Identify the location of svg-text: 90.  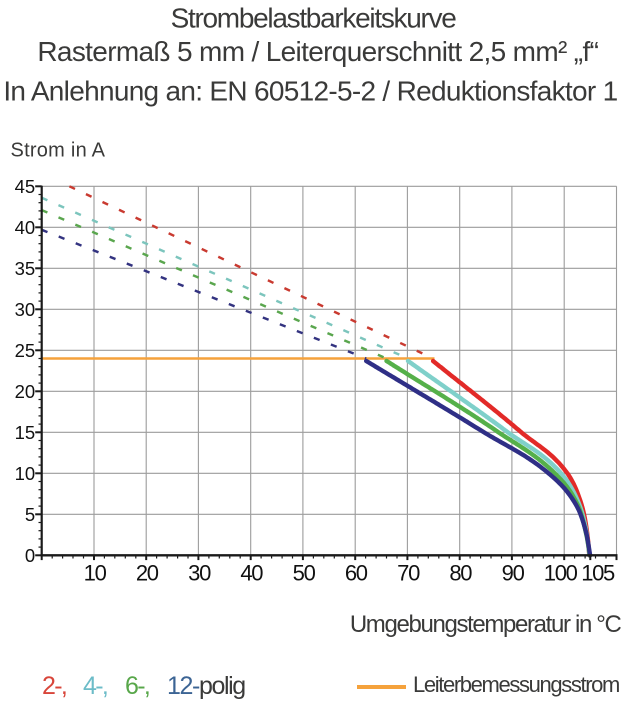
(513, 572).